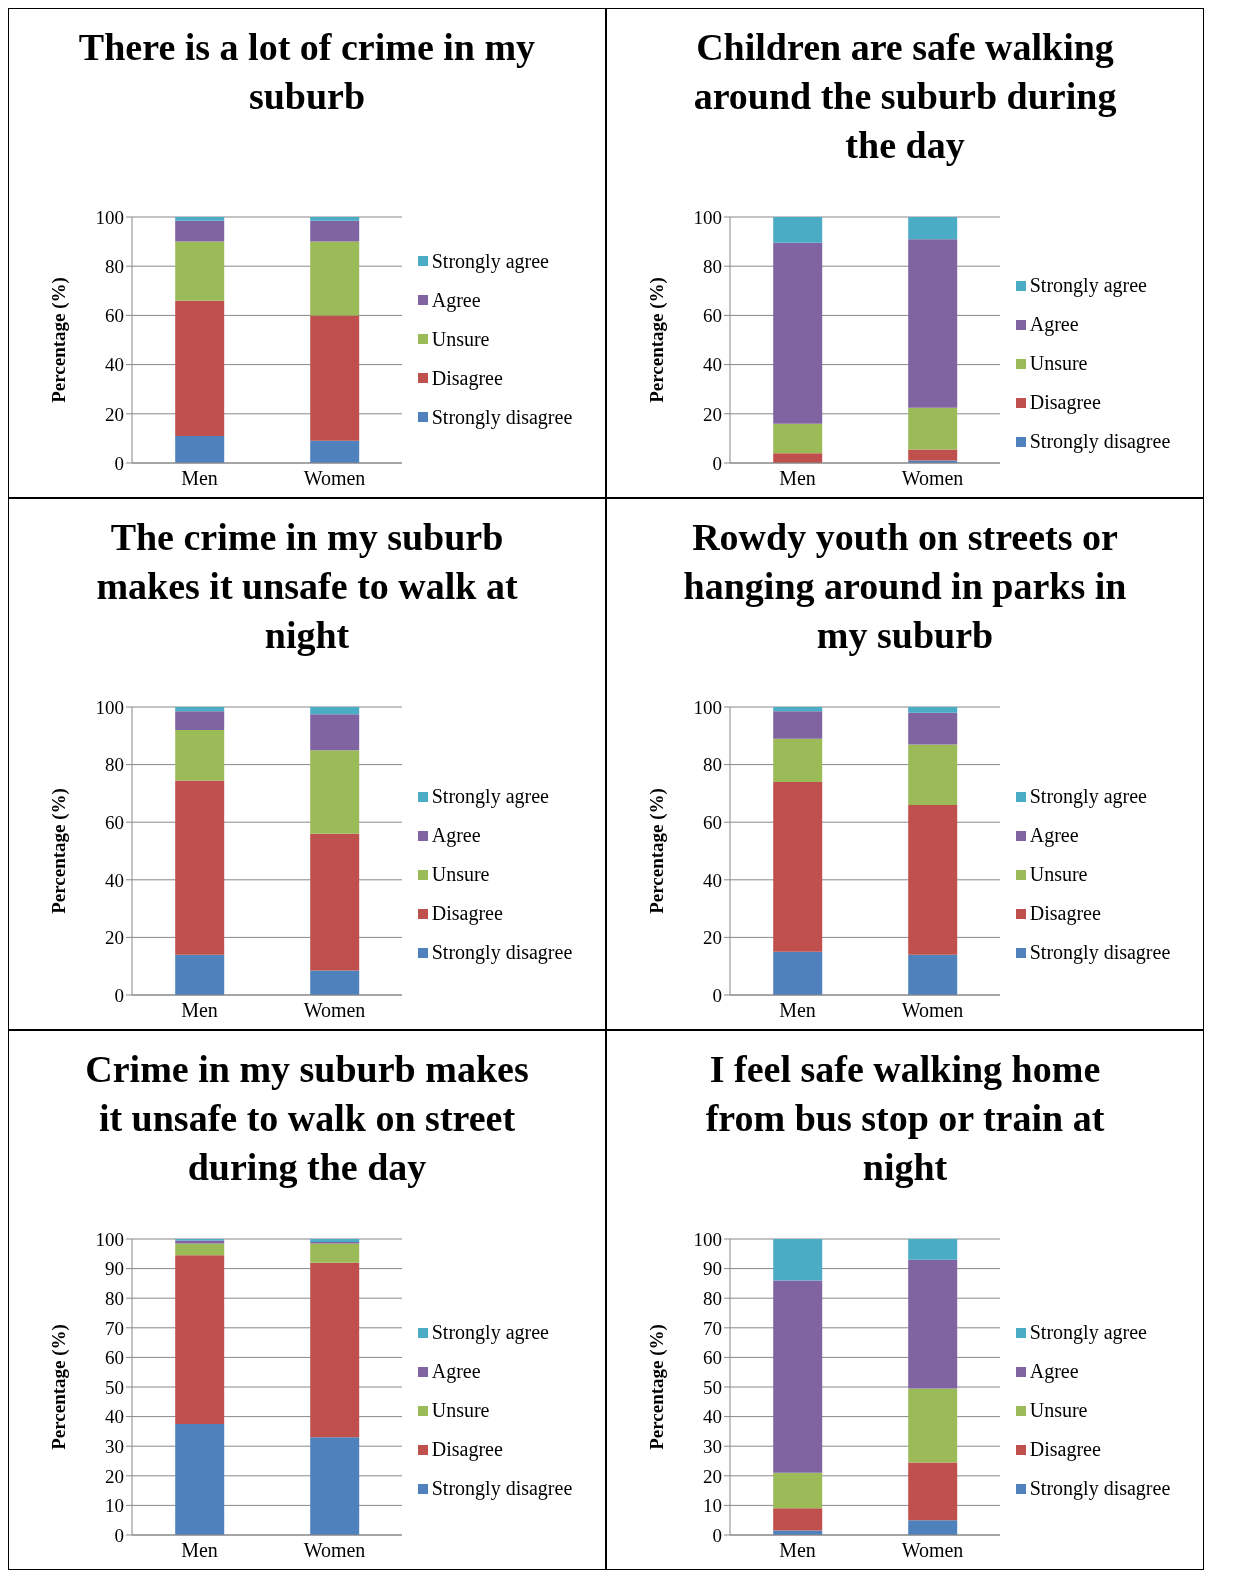 The width and height of the screenshot is (1242, 1580). What do you see at coordinates (905, 96) in the screenshot?
I see `chart-title: Children are safe walking around the suburb during the day` at bounding box center [905, 96].